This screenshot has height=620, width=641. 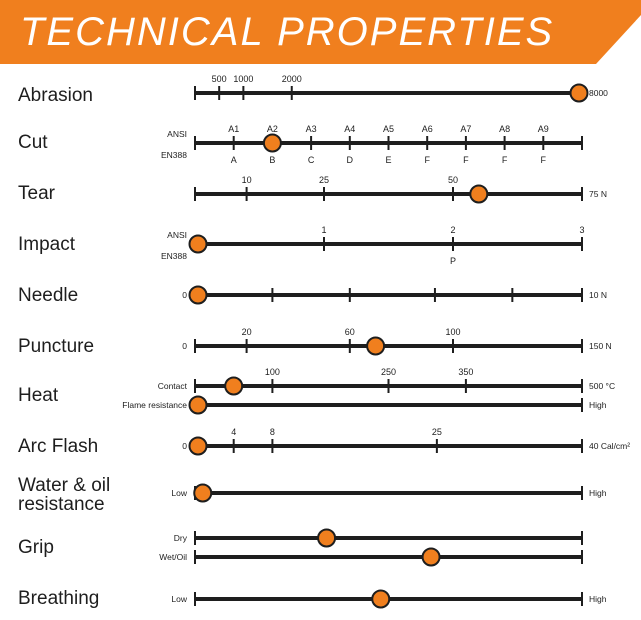 I want to click on tick-label-bottom-cut-1-8: F, so click(x=505, y=160).